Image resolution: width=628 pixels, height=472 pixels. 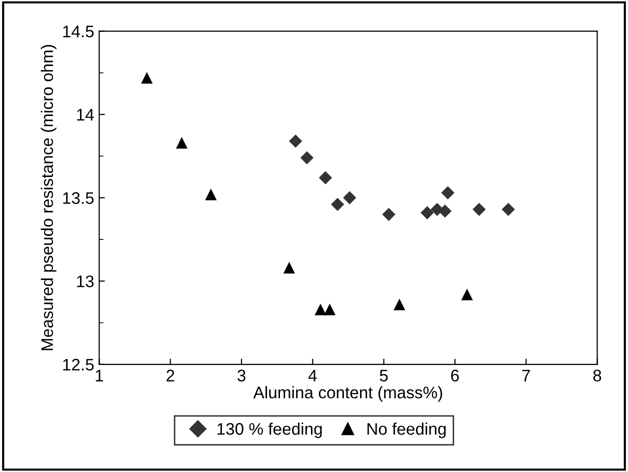 I want to click on legend-label: 130 % feeding, so click(x=270, y=430).